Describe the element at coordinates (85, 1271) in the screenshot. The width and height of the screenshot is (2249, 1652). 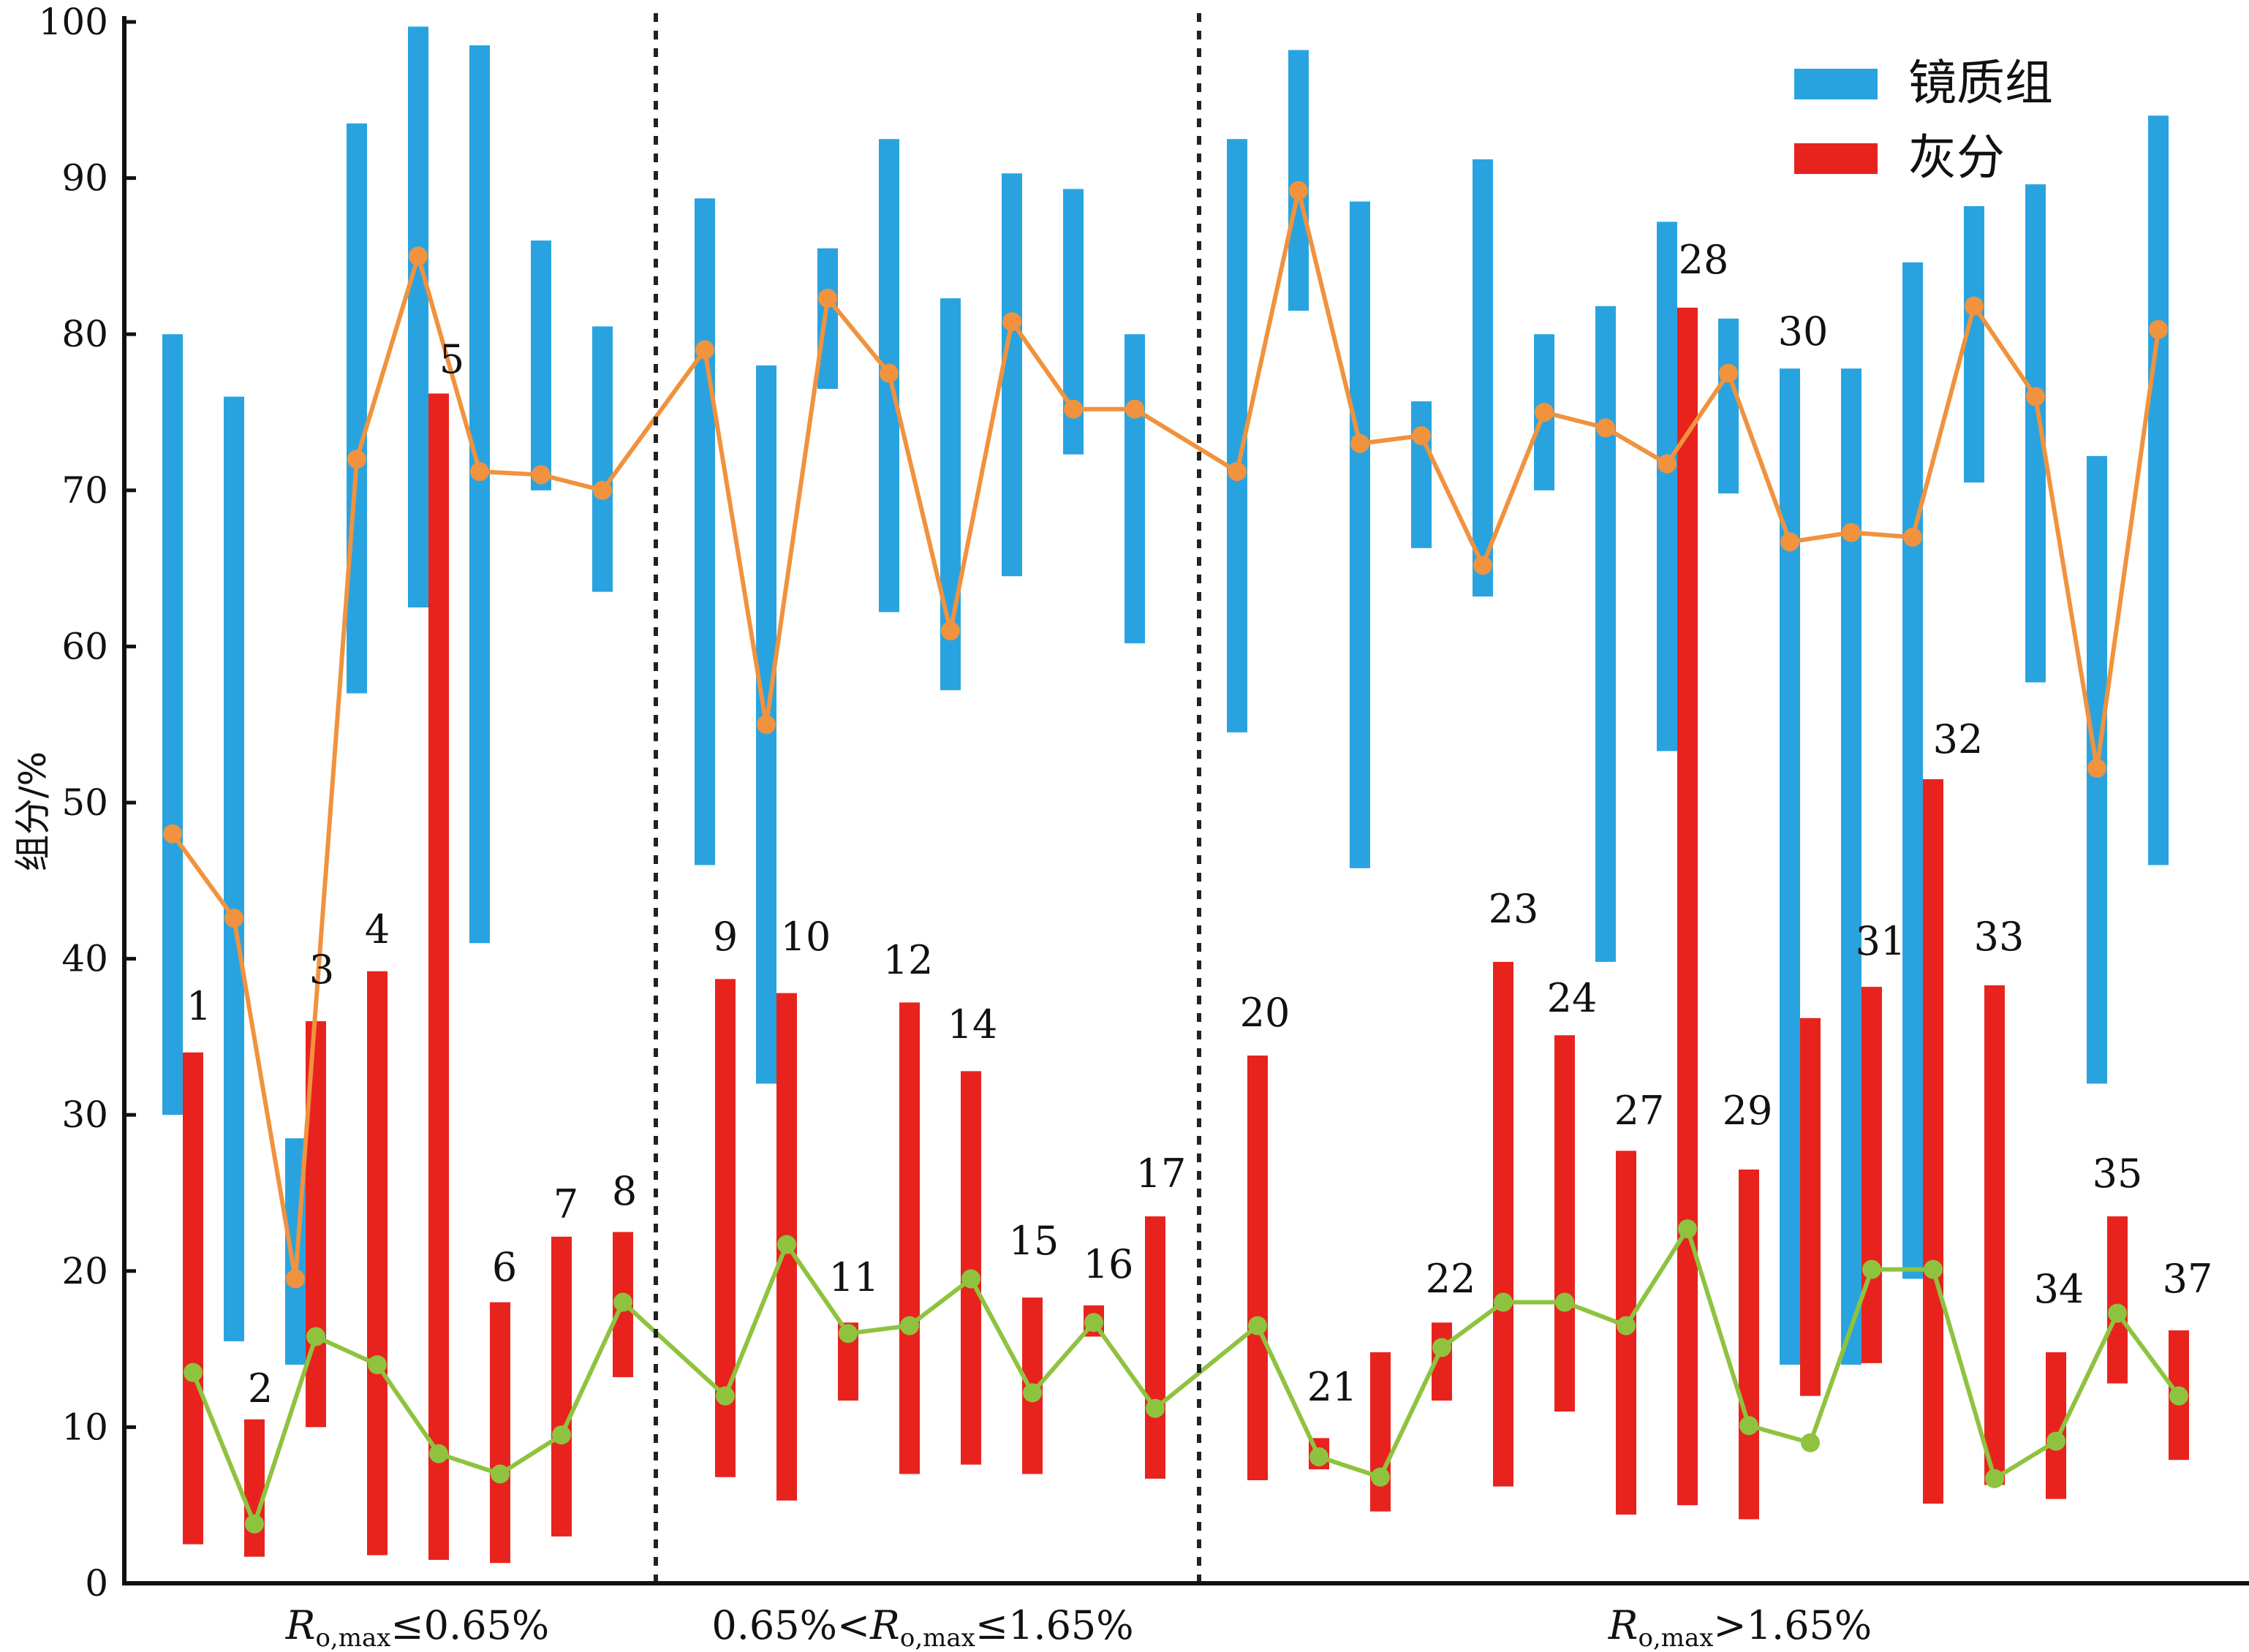
I see `y-tick-label: 20` at that location.